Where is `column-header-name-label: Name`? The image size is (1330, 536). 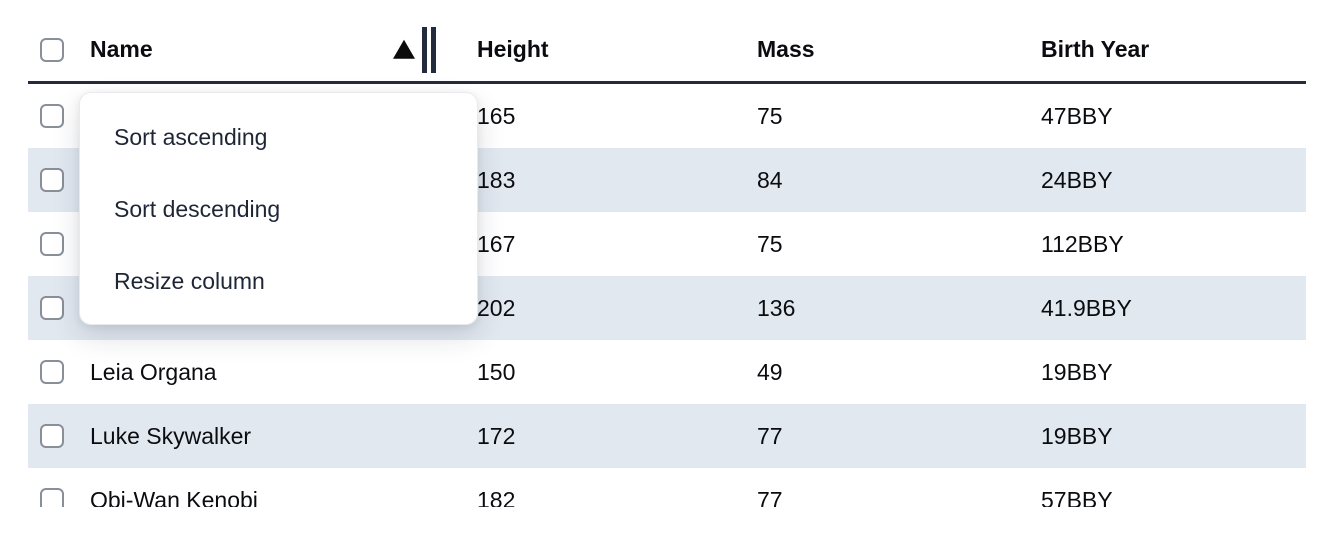 column-header-name-label: Name is located at coordinates (121, 49).